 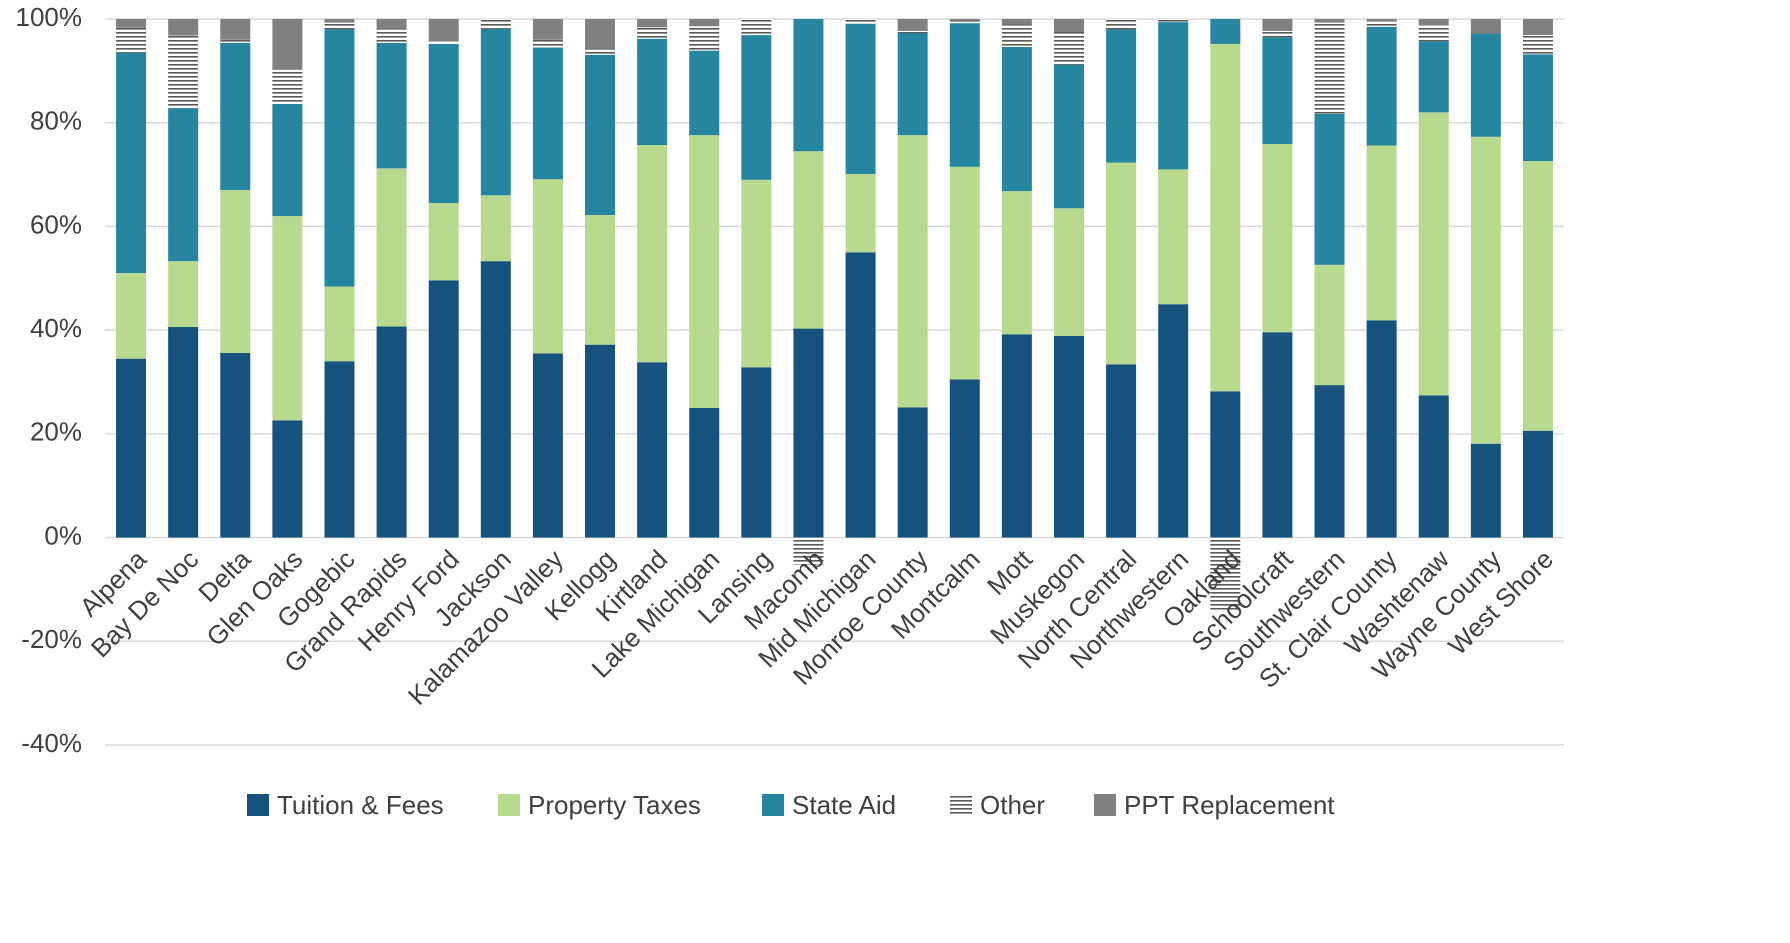 What do you see at coordinates (844, 805) in the screenshot?
I see `legend-label: State Aid` at bounding box center [844, 805].